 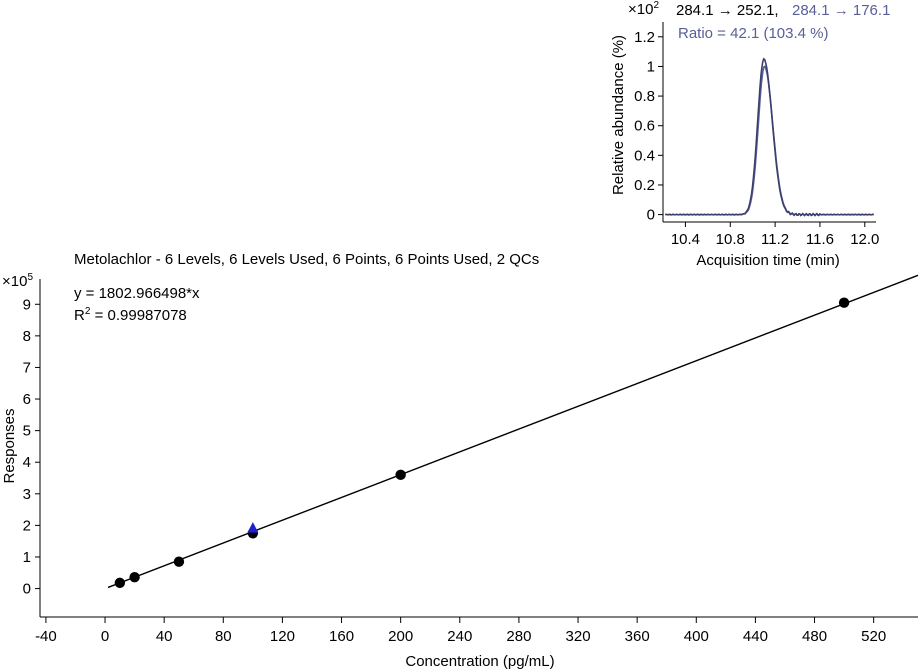 I want to click on x-tick-label: 200, so click(x=400, y=636).